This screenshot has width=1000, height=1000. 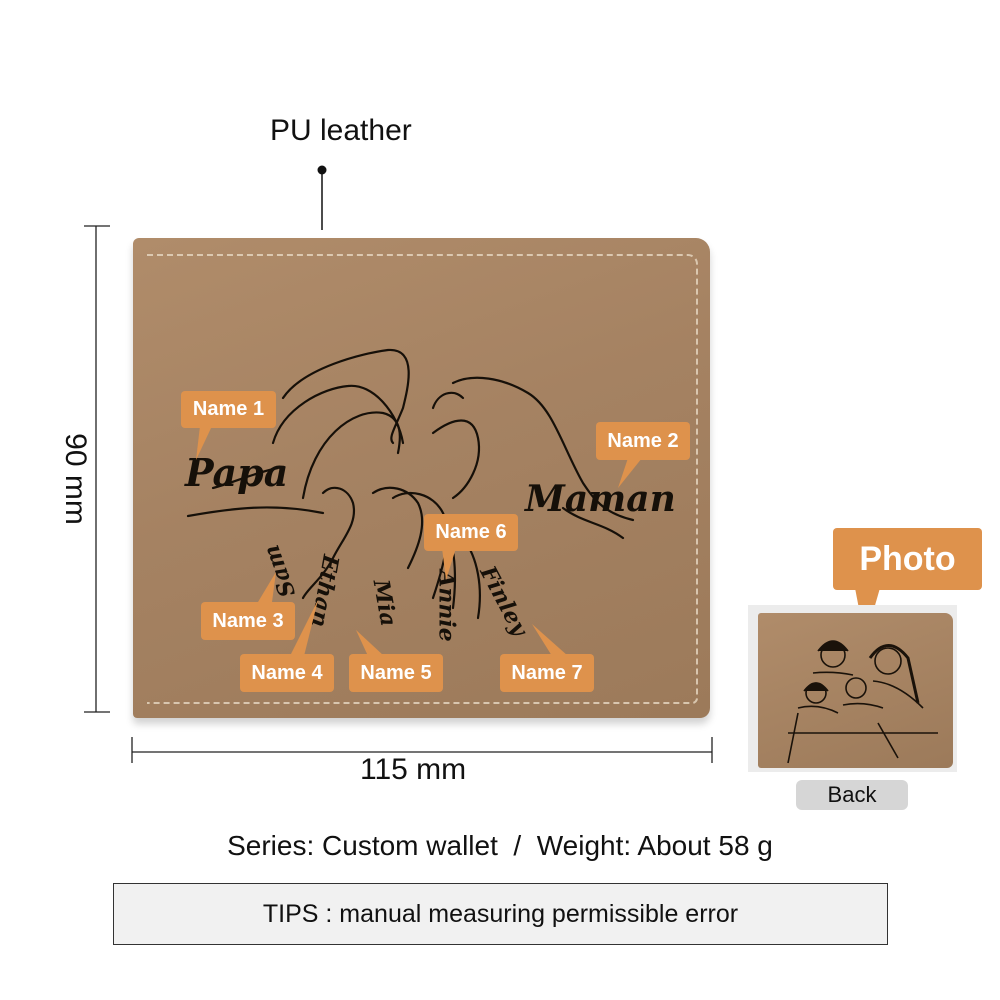 What do you see at coordinates (547, 673) in the screenshot?
I see `callout-name-7: Name 7` at bounding box center [547, 673].